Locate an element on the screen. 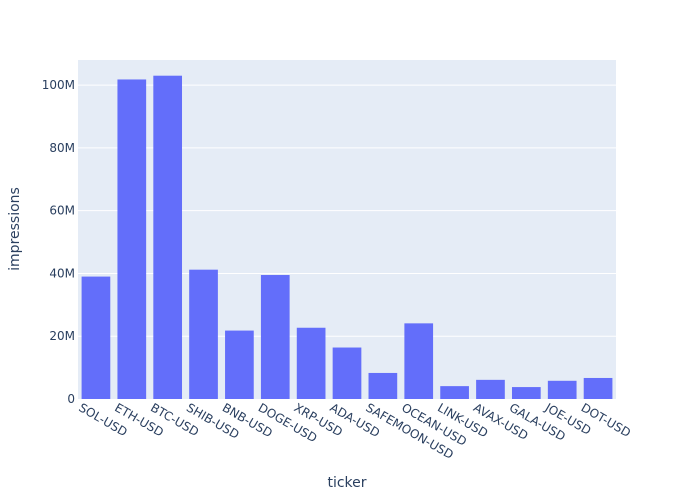 This screenshot has height=498, width=693. bar-ocean-usd is located at coordinates (419, 361).